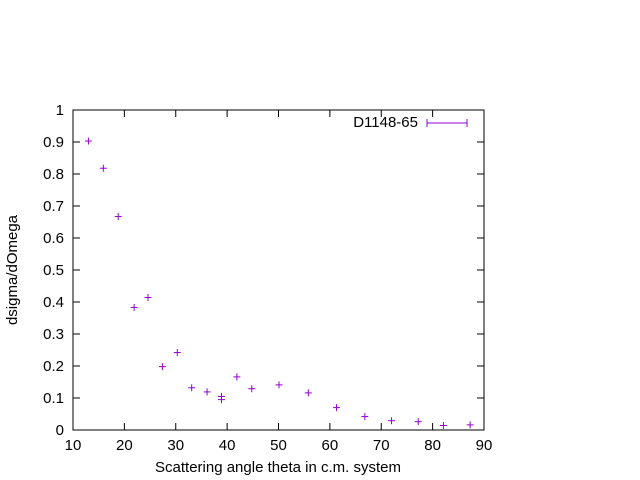 This screenshot has width=640, height=480. Describe the element at coordinates (175, 445) in the screenshot. I see `x-tick-label: 30` at that location.